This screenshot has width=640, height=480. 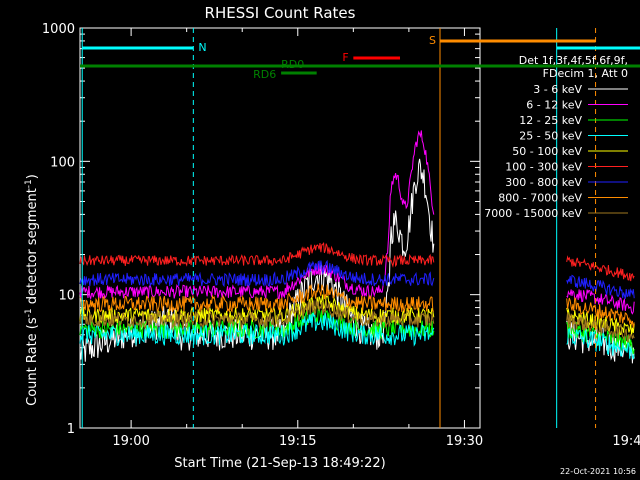 What do you see at coordinates (554, 105) in the screenshot?
I see `legend-entry-label: 6 - 12 keV` at bounding box center [554, 105].